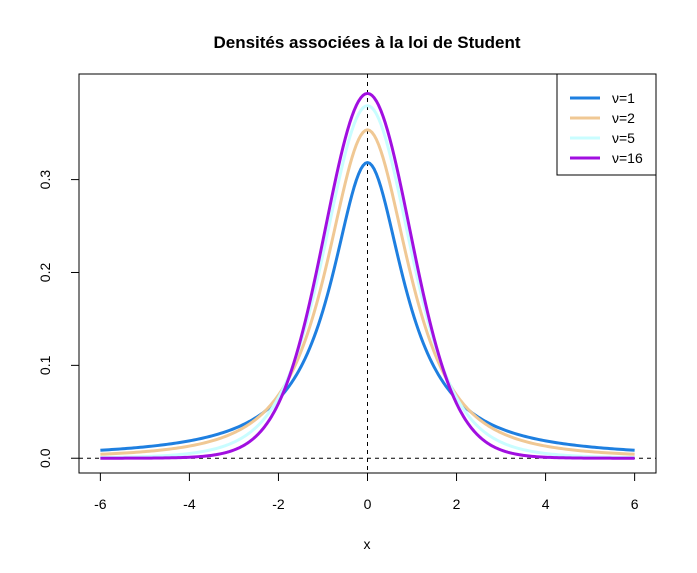  What do you see at coordinates (45, 458) in the screenshot?
I see `y-tick-label: 0.0` at bounding box center [45, 458].